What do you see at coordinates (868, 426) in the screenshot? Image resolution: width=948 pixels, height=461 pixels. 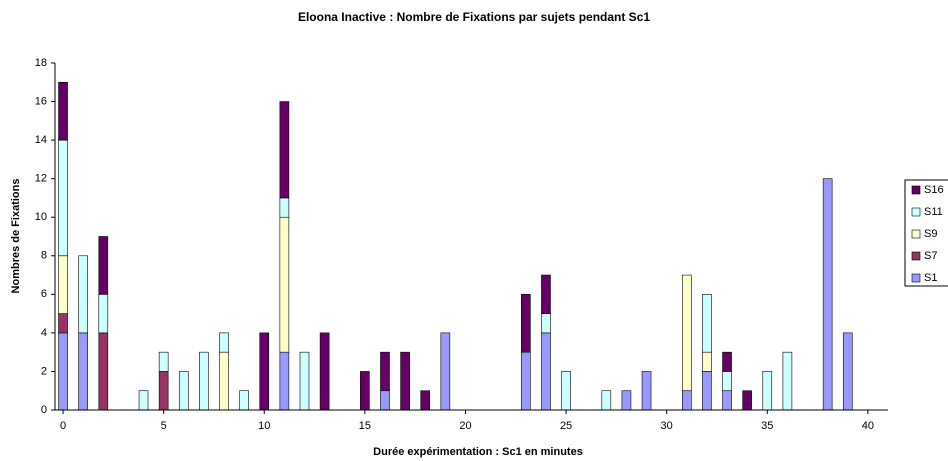 I see `x-tick-label: 40` at bounding box center [868, 426].